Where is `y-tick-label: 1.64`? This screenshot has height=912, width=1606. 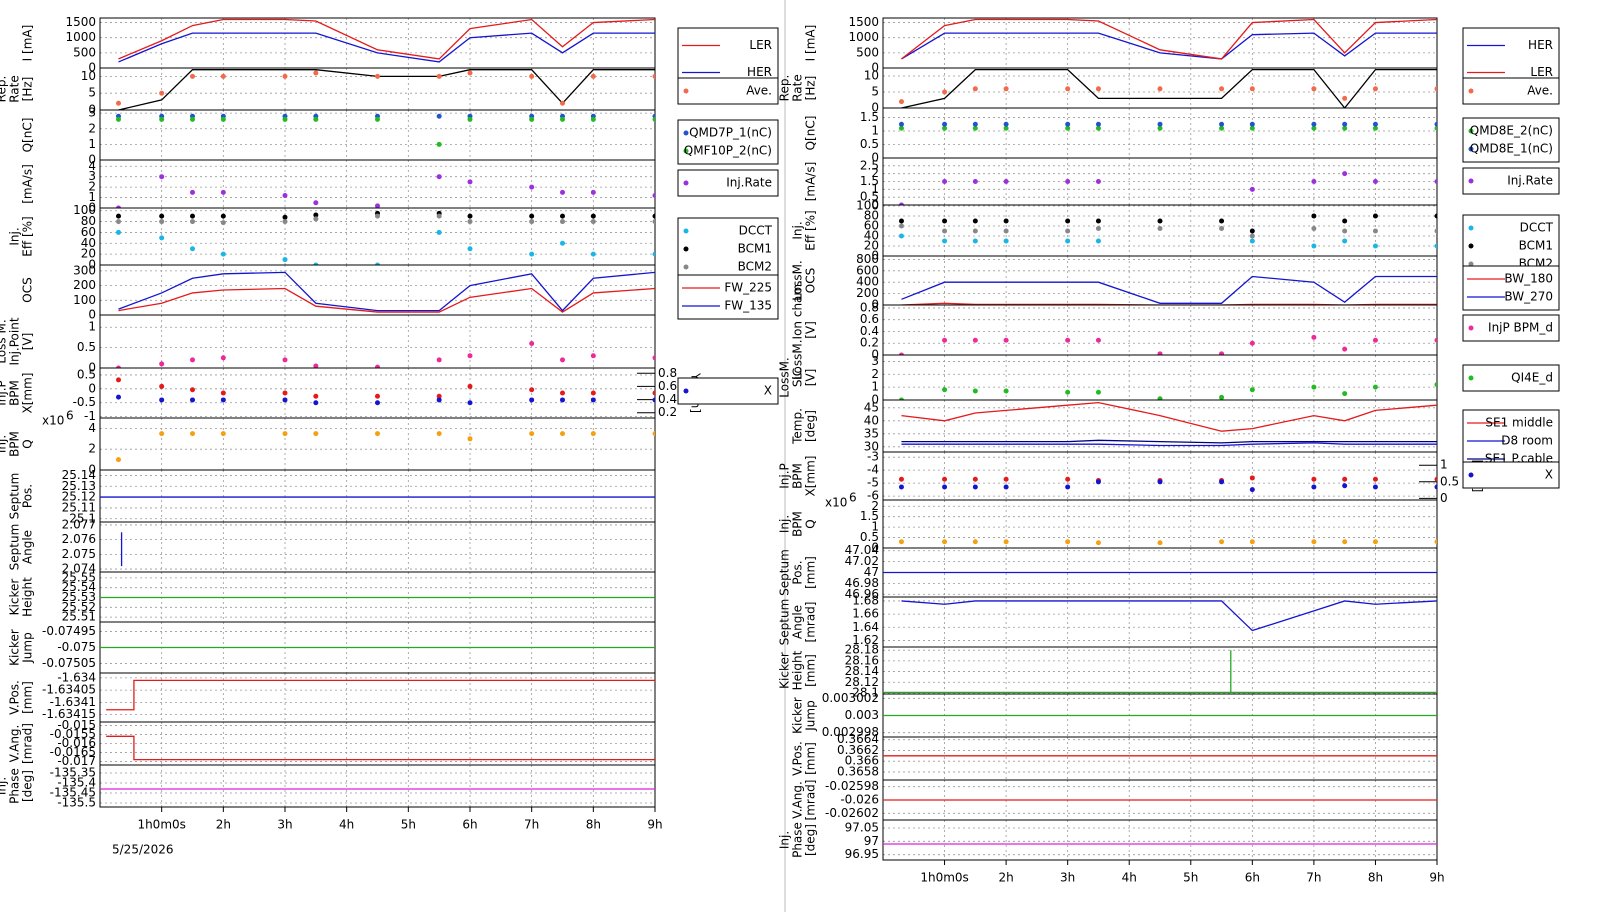
y-tick-label: 1.64 is located at coordinates (865, 627).